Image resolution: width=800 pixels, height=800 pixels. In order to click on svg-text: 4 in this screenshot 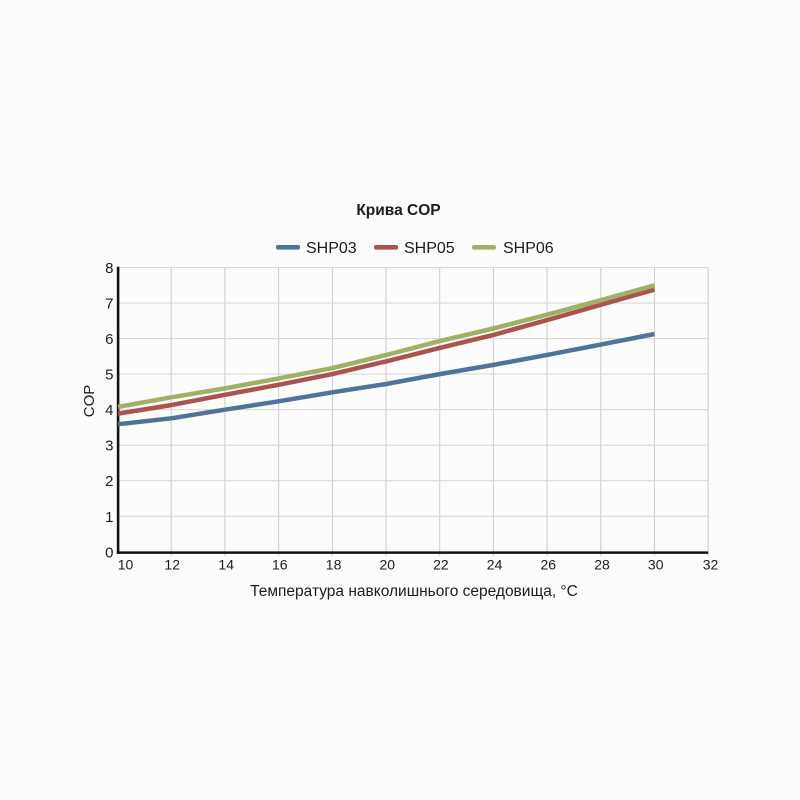, I will do `click(109, 410)`.